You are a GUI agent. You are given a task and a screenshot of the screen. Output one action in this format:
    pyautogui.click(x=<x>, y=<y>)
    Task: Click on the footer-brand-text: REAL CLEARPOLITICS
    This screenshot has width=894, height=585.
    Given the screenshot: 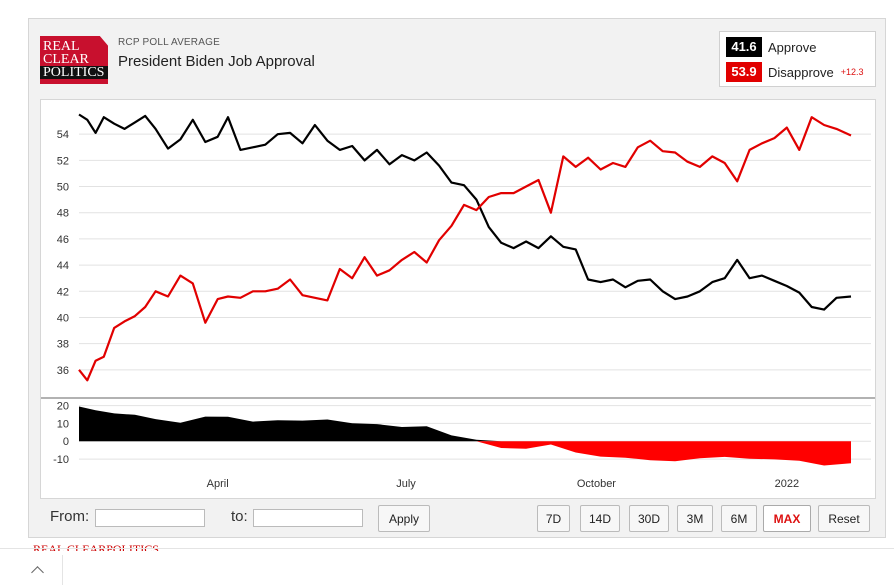 What is the action you would take?
    pyautogui.click(x=96, y=546)
    